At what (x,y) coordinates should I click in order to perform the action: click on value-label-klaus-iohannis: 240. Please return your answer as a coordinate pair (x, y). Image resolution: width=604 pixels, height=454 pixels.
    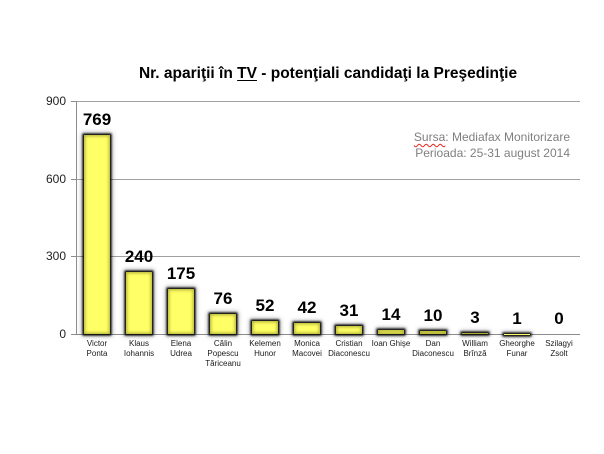
    Looking at the image, I should click on (139, 256).